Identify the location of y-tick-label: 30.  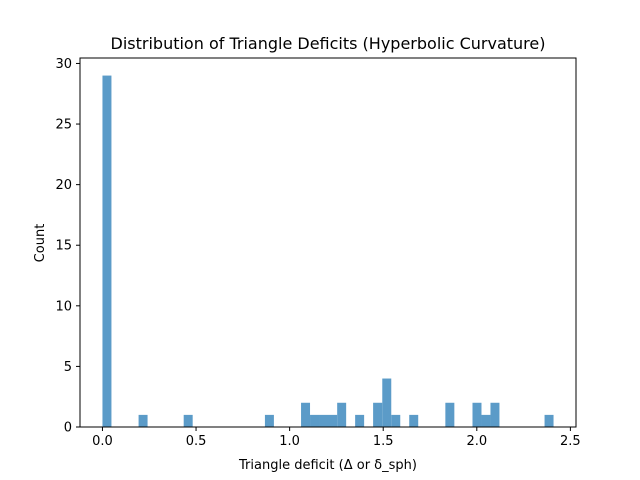
(63, 64).